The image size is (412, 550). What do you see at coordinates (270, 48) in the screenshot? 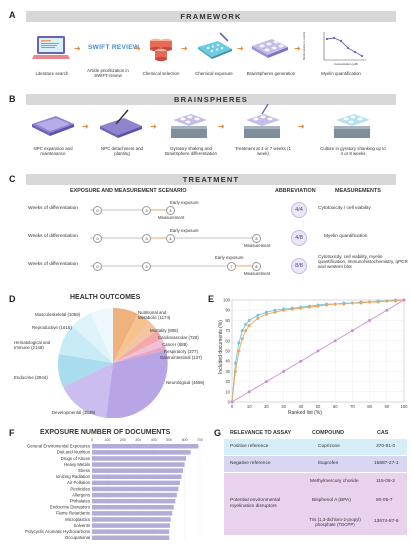
I see `brainsphere-plate-icon` at bounding box center [270, 48].